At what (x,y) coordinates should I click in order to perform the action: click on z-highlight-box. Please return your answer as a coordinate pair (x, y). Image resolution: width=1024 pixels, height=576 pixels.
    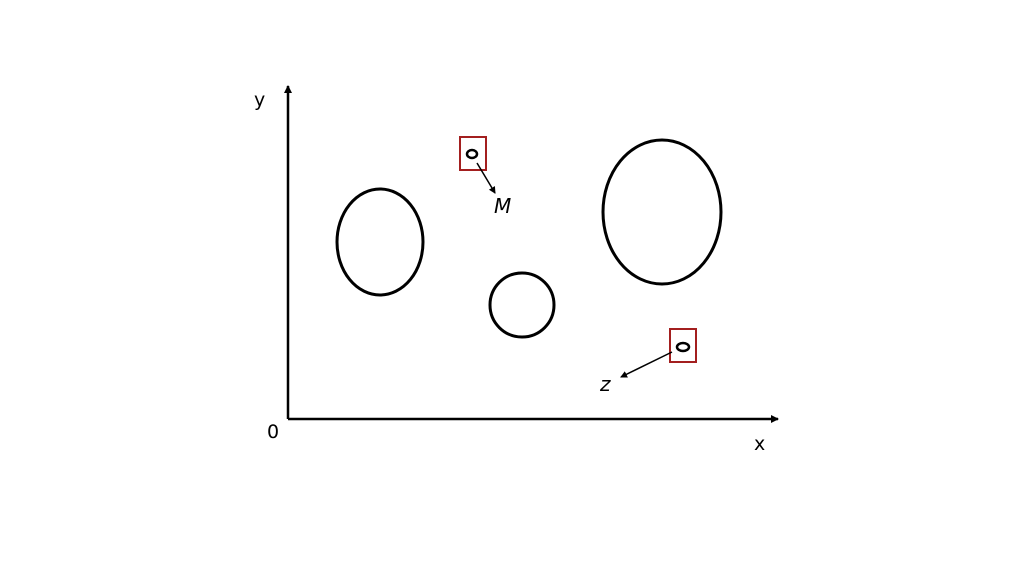
    Looking at the image, I should click on (683, 345).